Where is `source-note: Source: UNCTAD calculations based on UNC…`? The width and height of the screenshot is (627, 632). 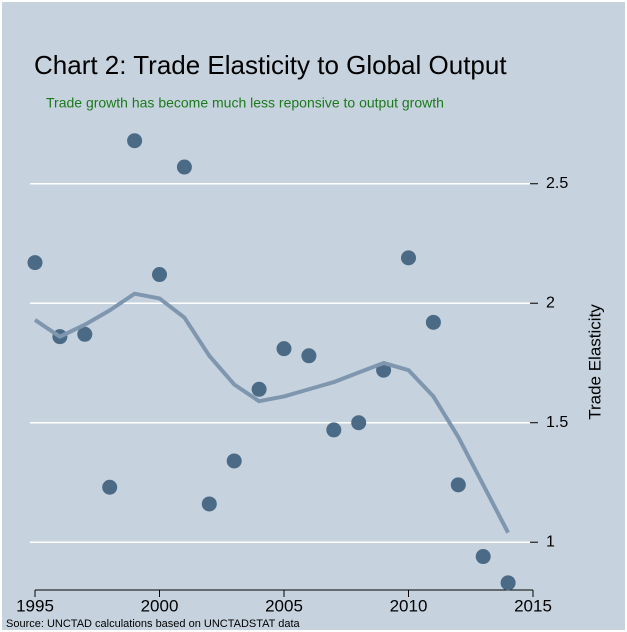 source-note: Source: UNCTAD calculations based on UNC… is located at coordinates (153, 624).